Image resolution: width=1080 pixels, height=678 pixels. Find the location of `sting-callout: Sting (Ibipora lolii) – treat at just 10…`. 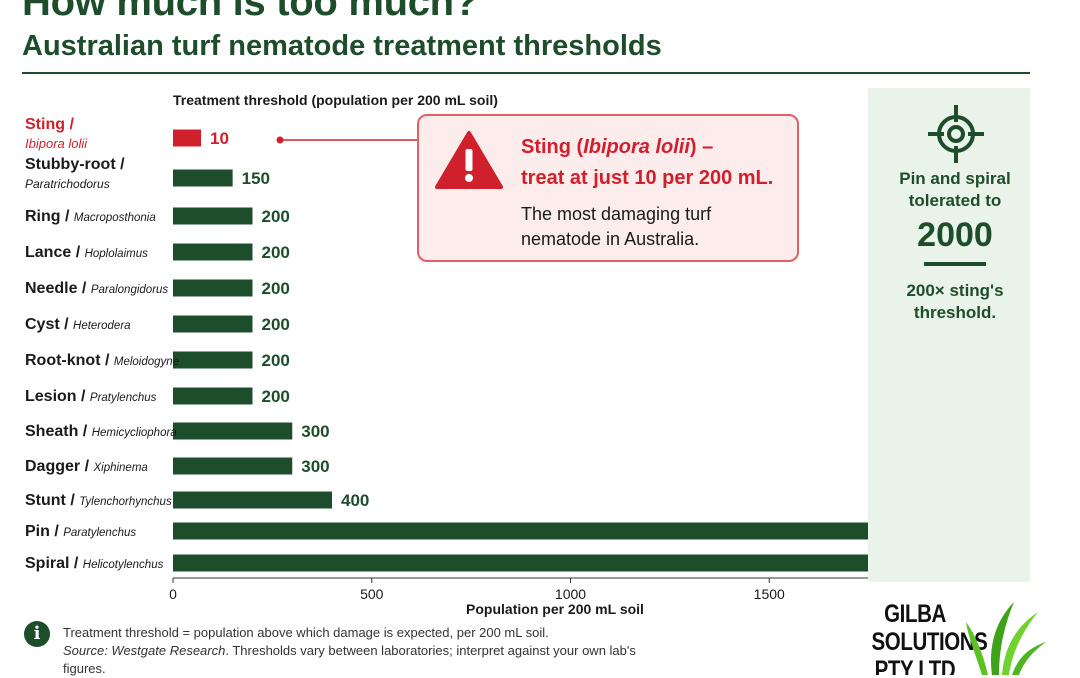

sting-callout: Sting (Ibipora lolii) – treat at just 10… is located at coordinates (608, 188).